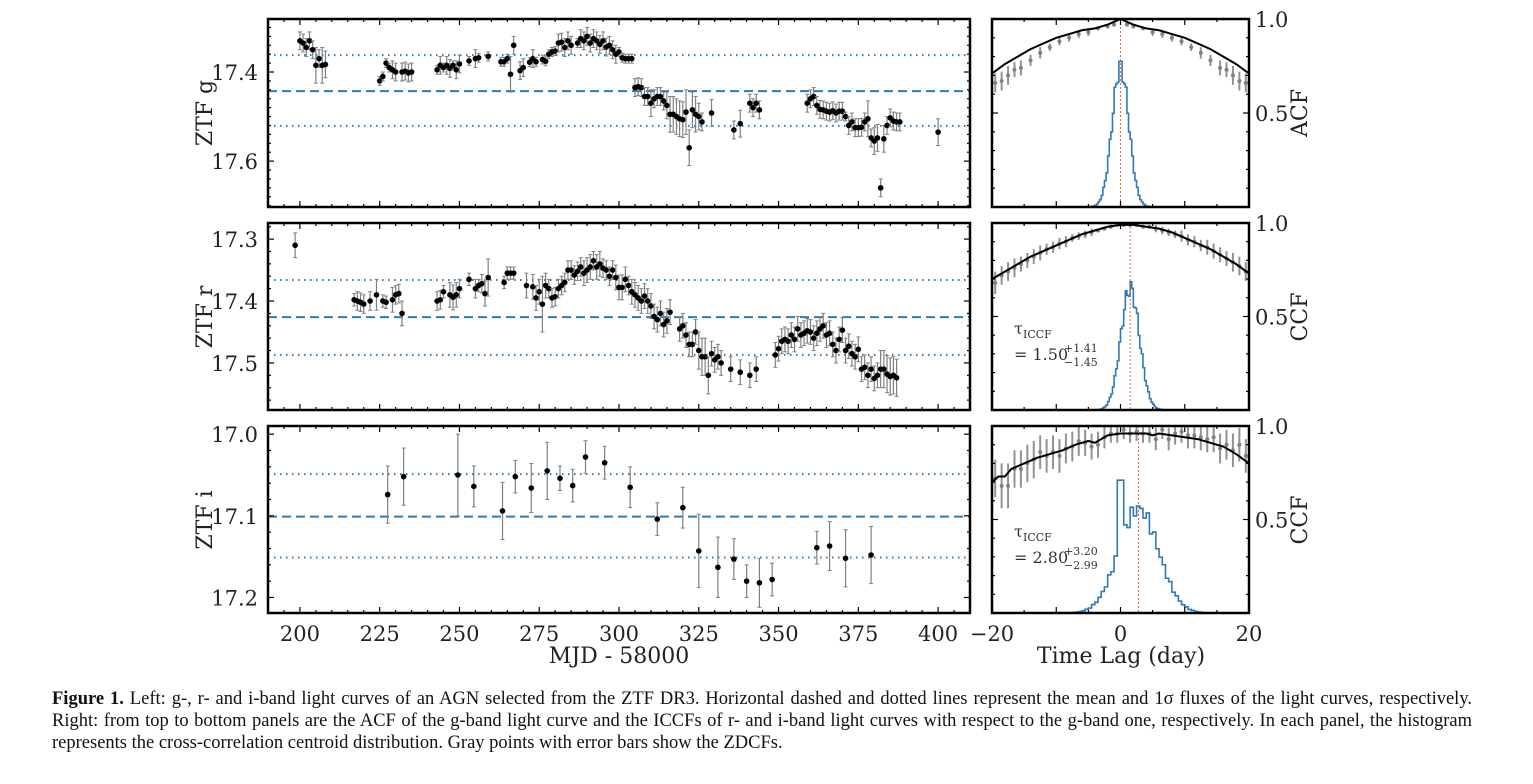 Image resolution: width=1533 pixels, height=784 pixels. What do you see at coordinates (234, 517) in the screenshot?
I see `y-tick-label: 17.1` at bounding box center [234, 517].